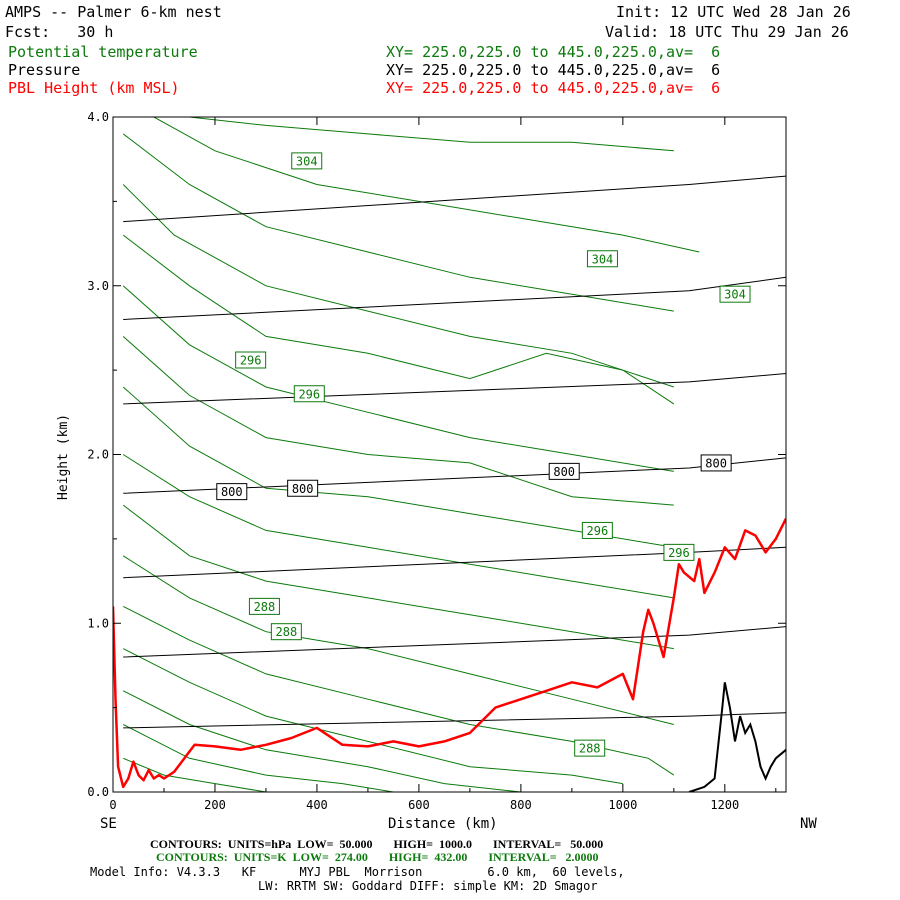 The image size is (900, 900). I want to click on x-tick-label: 400, so click(317, 805).